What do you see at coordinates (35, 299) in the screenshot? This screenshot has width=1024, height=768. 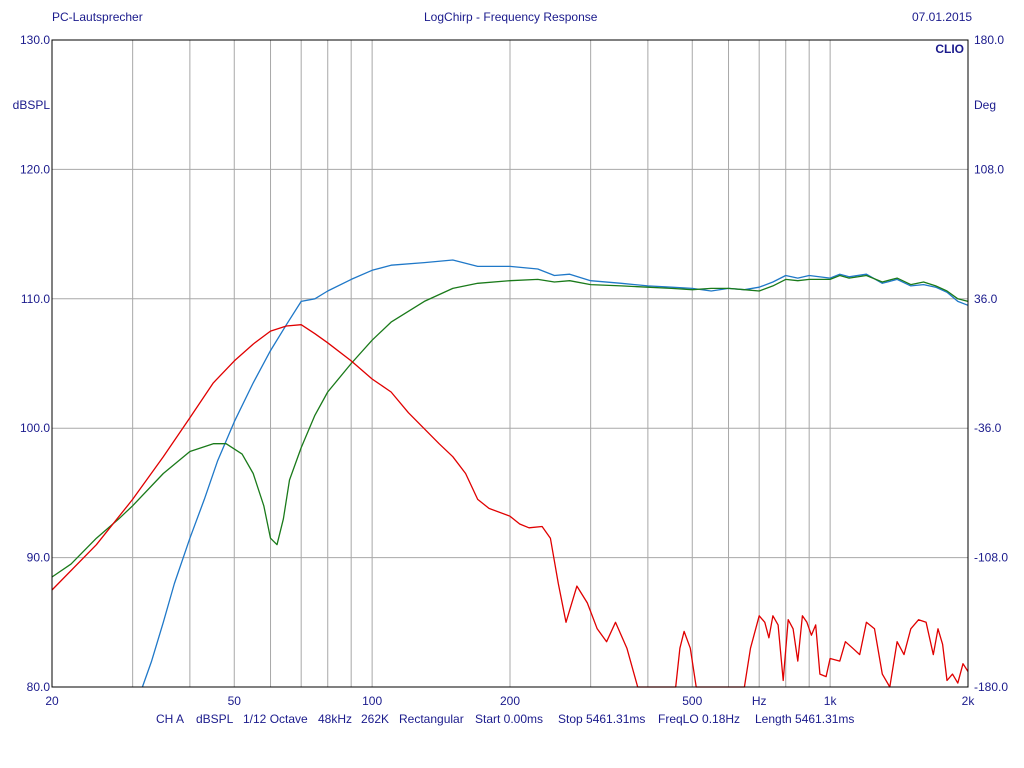 I see `y-tick-label: 110.0` at bounding box center [35, 299].